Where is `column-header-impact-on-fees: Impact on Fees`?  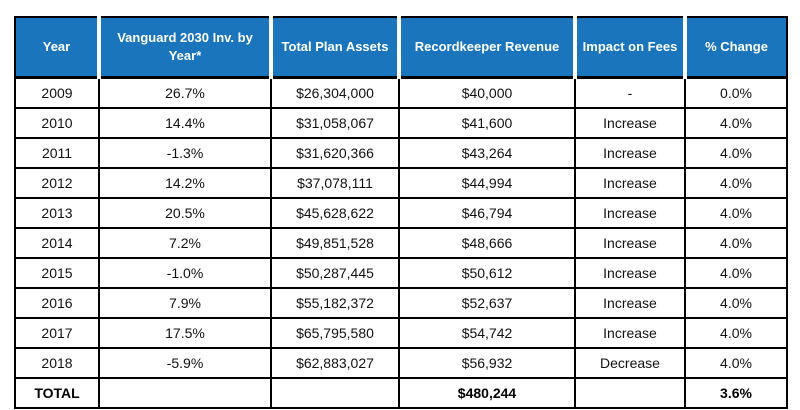
column-header-impact-on-fees: Impact on Fees is located at coordinates (629, 48).